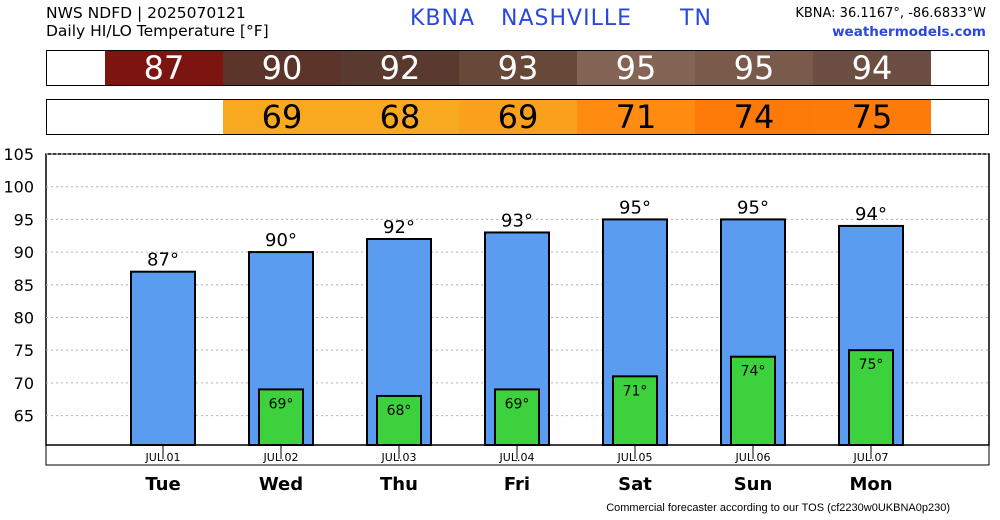 The image size is (1000, 520). Describe the element at coordinates (754, 117) in the screenshot. I see `lo-strip-cell: 74` at that location.